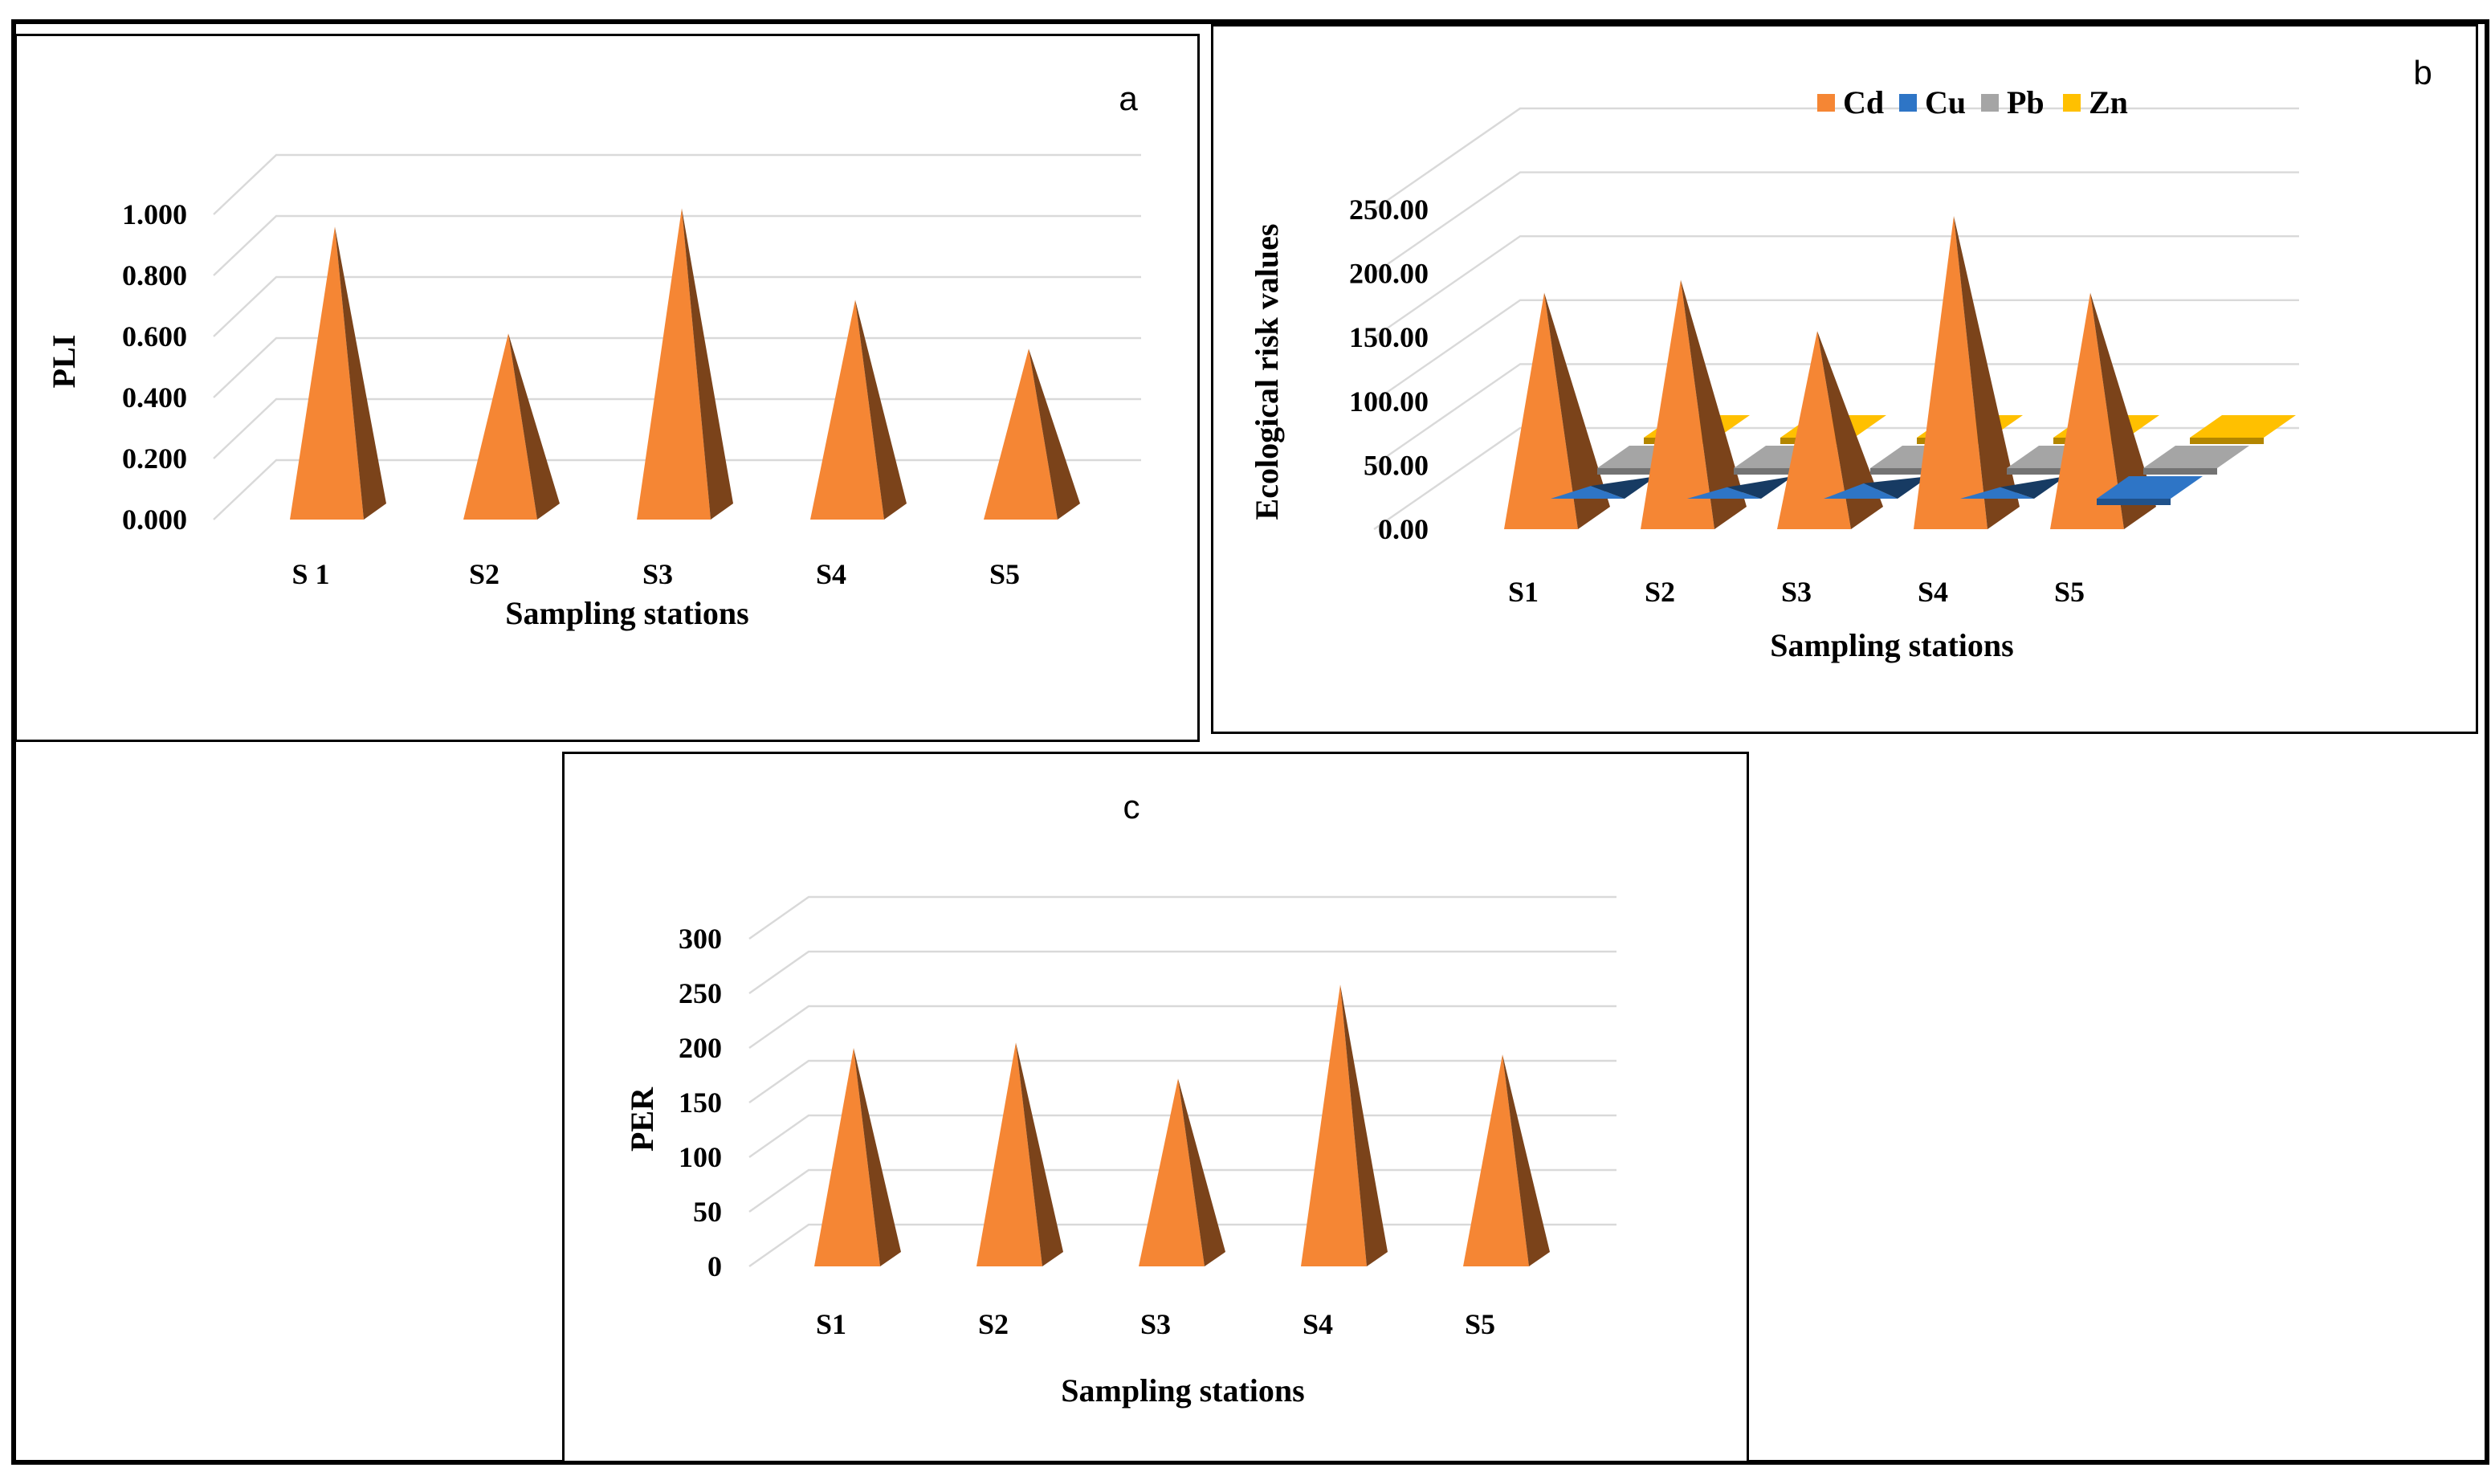 This screenshot has height=1484, width=2491. Describe the element at coordinates (714, 1266) in the screenshot. I see `y-tick-label: 0` at that location.